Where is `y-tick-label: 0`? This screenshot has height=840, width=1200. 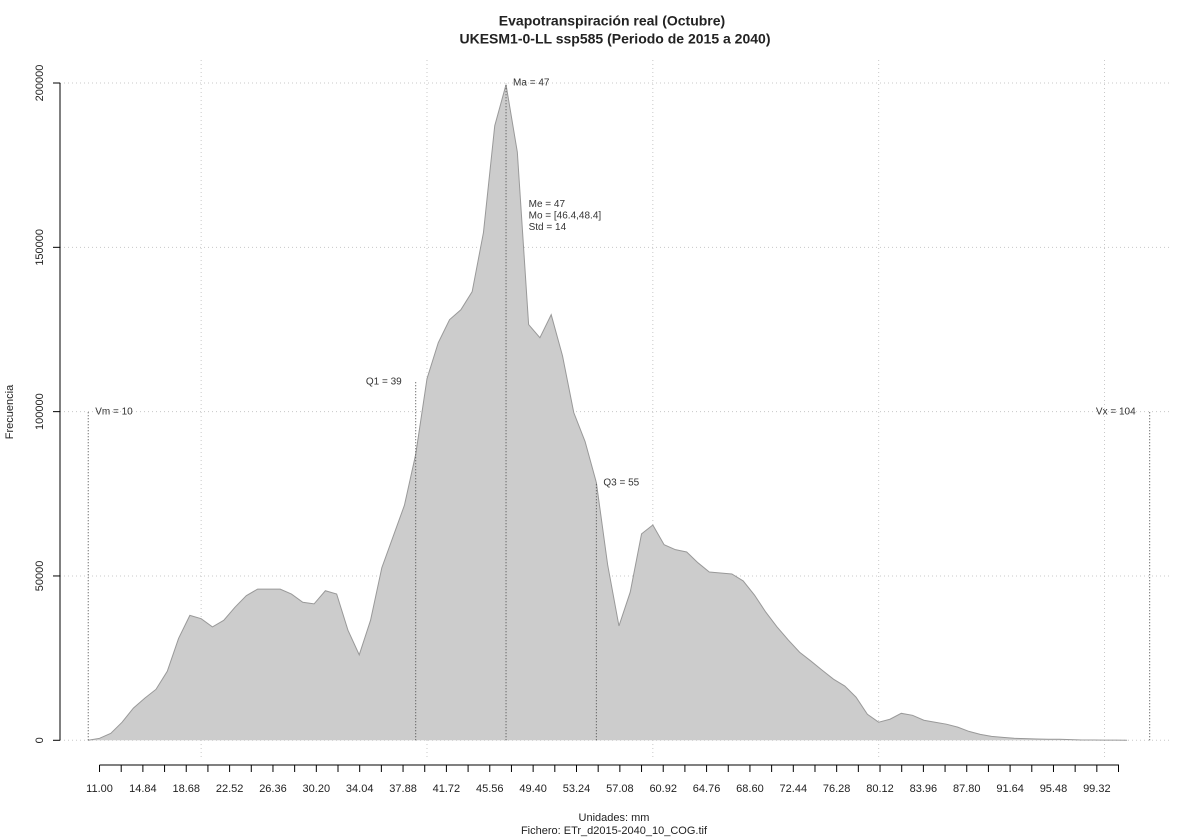 y-tick-label: 0 is located at coordinates (40, 740).